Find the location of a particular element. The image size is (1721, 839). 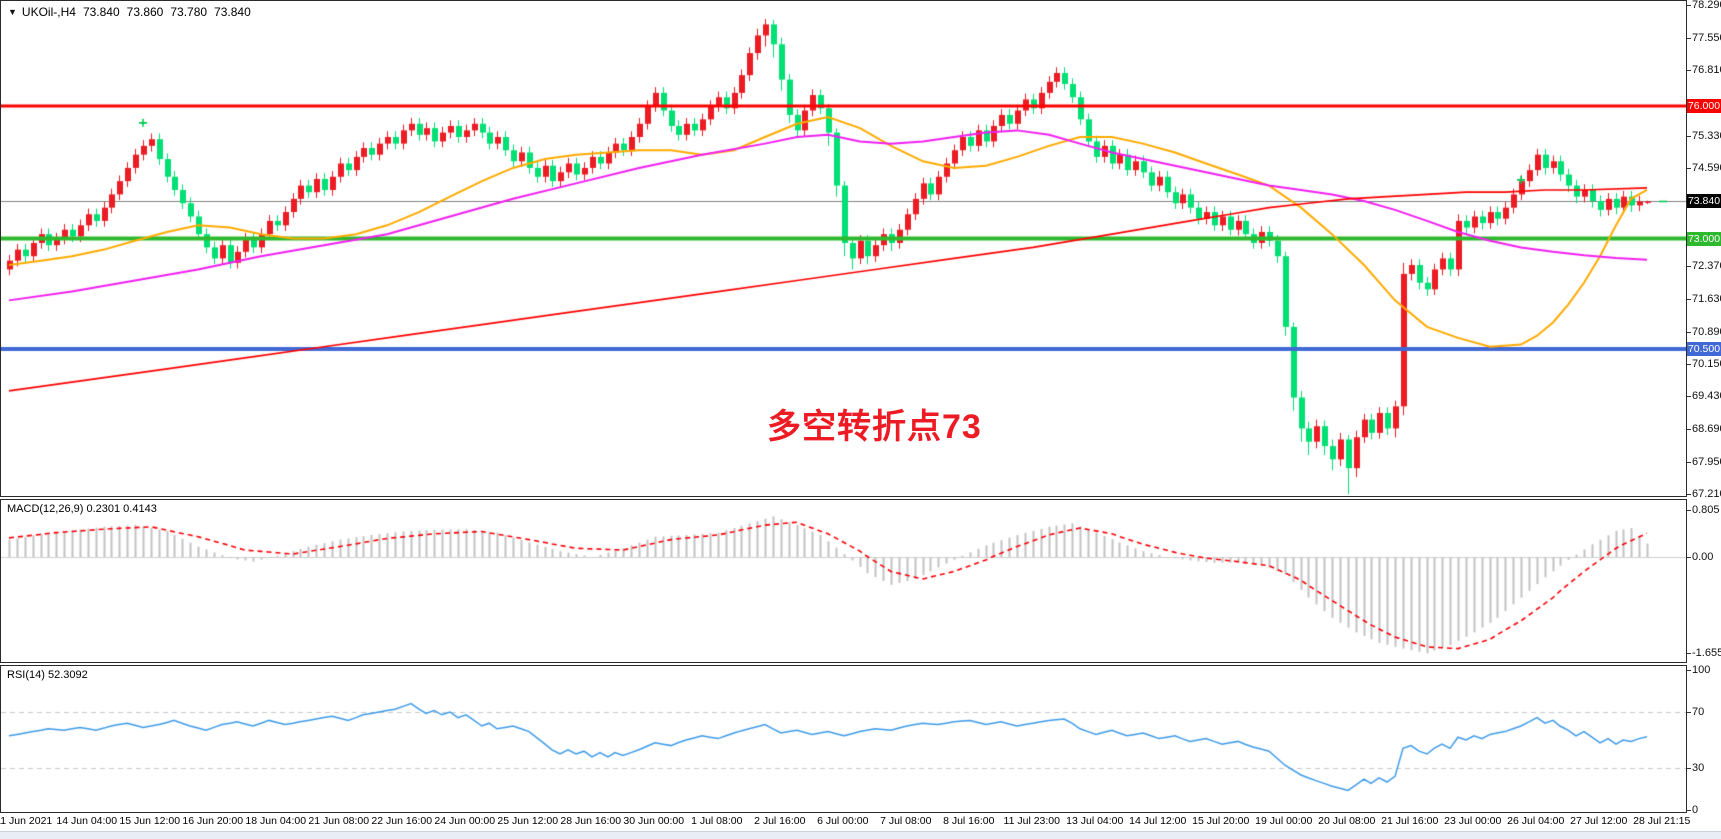

time-axis-label: 14 Jun 04:00 is located at coordinates (87, 821).